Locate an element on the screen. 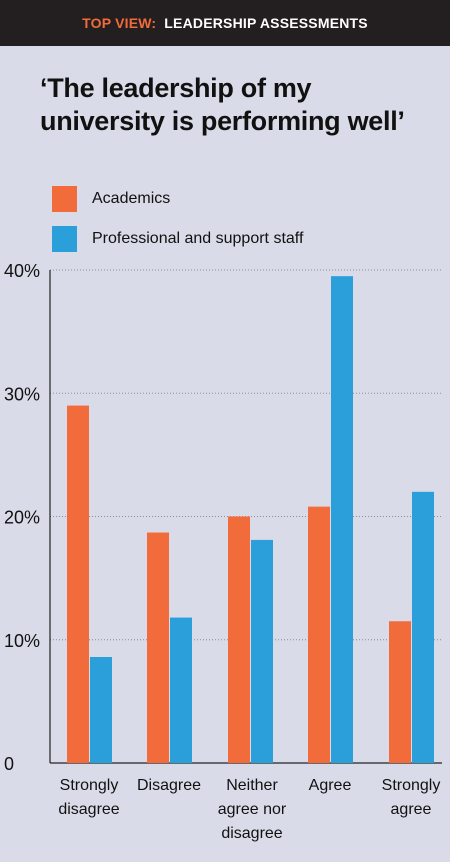 The height and width of the screenshot is (862, 450). y-tick-label: 30% is located at coordinates (22, 394).